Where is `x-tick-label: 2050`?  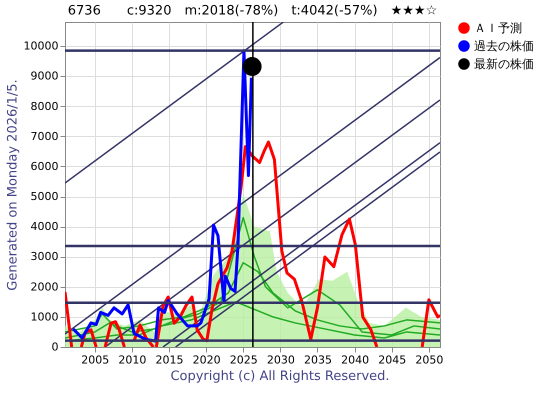 x-tick-label: 2050 is located at coordinates (429, 360).